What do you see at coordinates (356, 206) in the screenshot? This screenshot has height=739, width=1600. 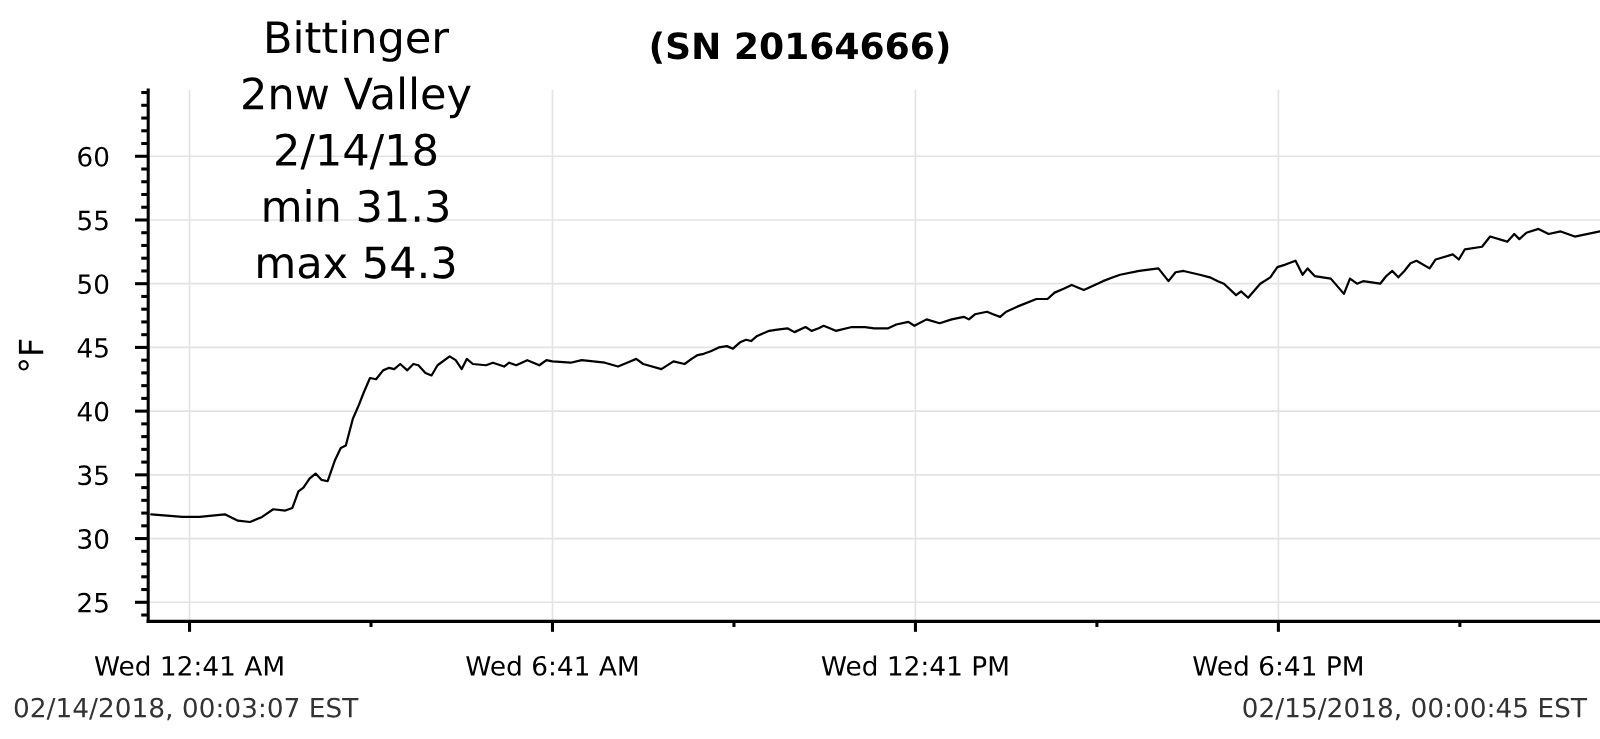 I see `annotation: min 31.3` at bounding box center [356, 206].